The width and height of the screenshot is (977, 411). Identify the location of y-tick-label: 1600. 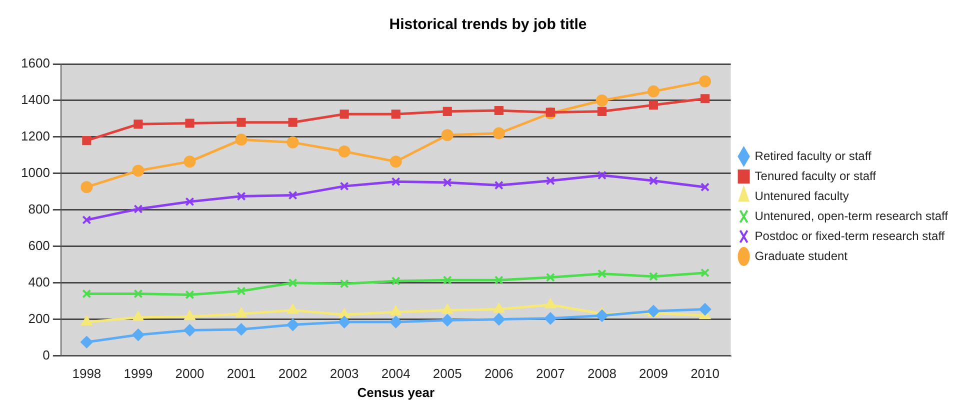
(35, 63).